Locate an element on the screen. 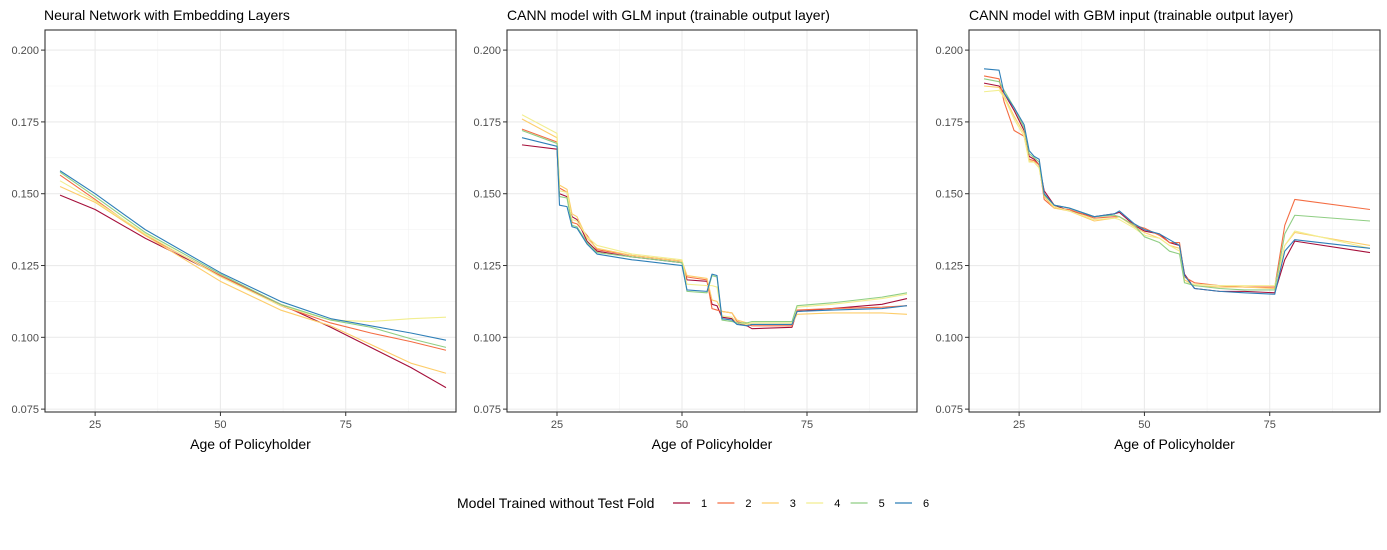  legend-label: 1 is located at coordinates (704, 504).